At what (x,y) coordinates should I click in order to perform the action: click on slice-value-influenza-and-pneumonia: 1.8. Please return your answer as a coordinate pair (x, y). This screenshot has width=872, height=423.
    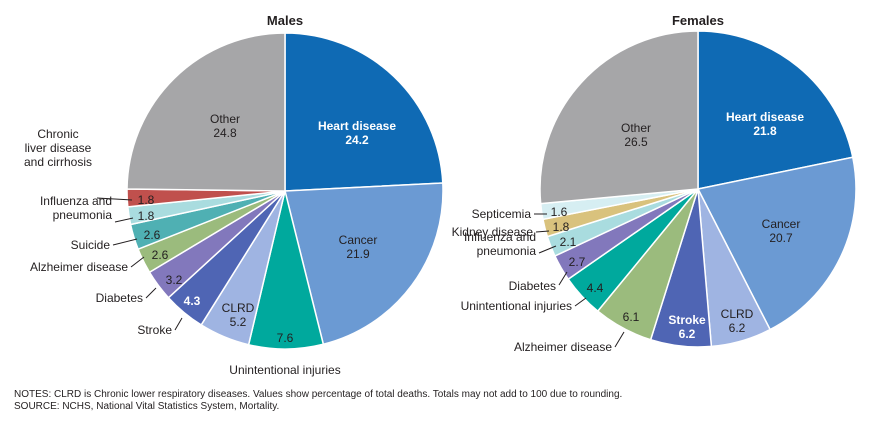
    Looking at the image, I should click on (146, 216).